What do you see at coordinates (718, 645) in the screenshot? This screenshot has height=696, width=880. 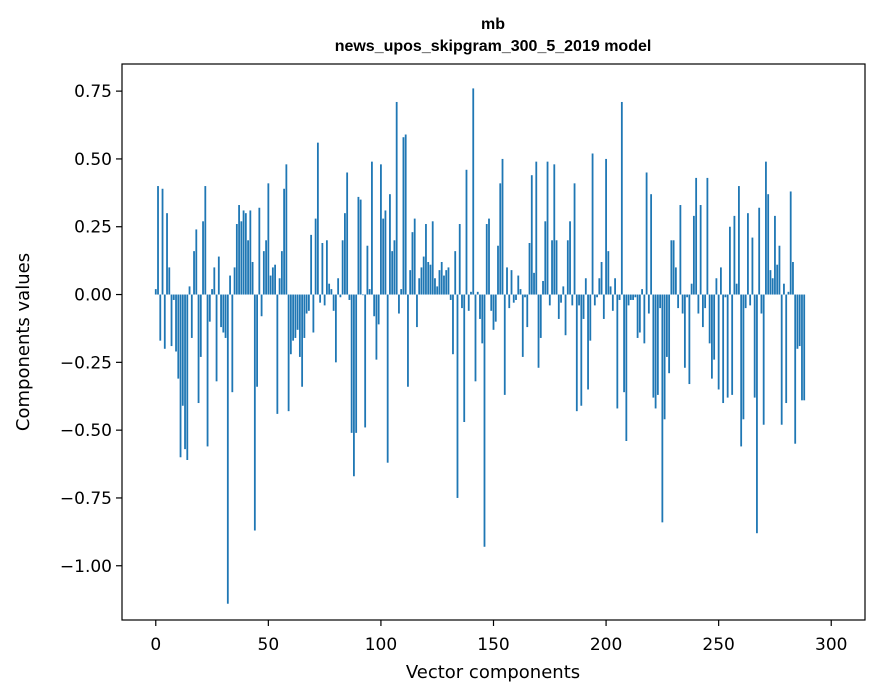 I see `x-tick-label: 250` at bounding box center [718, 645].